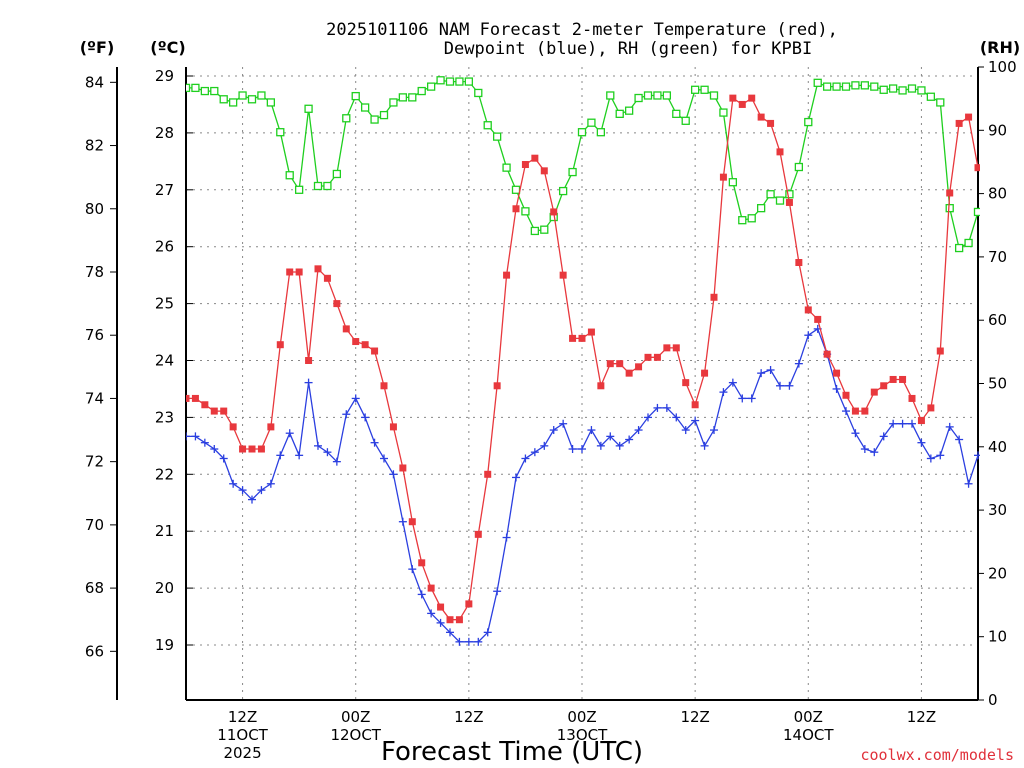 This screenshot has width=1024, height=768. What do you see at coordinates (164, 361) in the screenshot?
I see `celsius-tick-label: 24` at bounding box center [164, 361].